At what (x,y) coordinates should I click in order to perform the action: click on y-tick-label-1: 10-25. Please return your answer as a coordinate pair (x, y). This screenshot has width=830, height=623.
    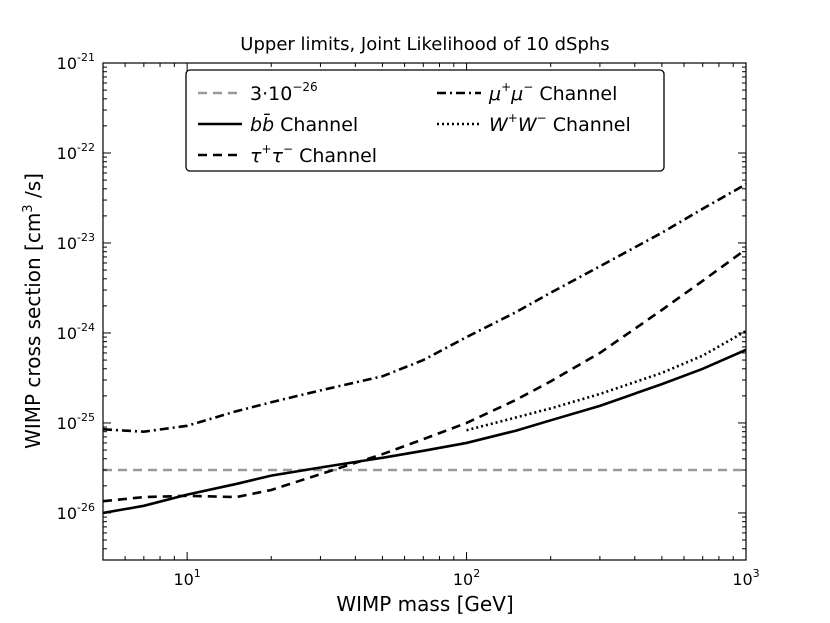
    Looking at the image, I should click on (76, 422).